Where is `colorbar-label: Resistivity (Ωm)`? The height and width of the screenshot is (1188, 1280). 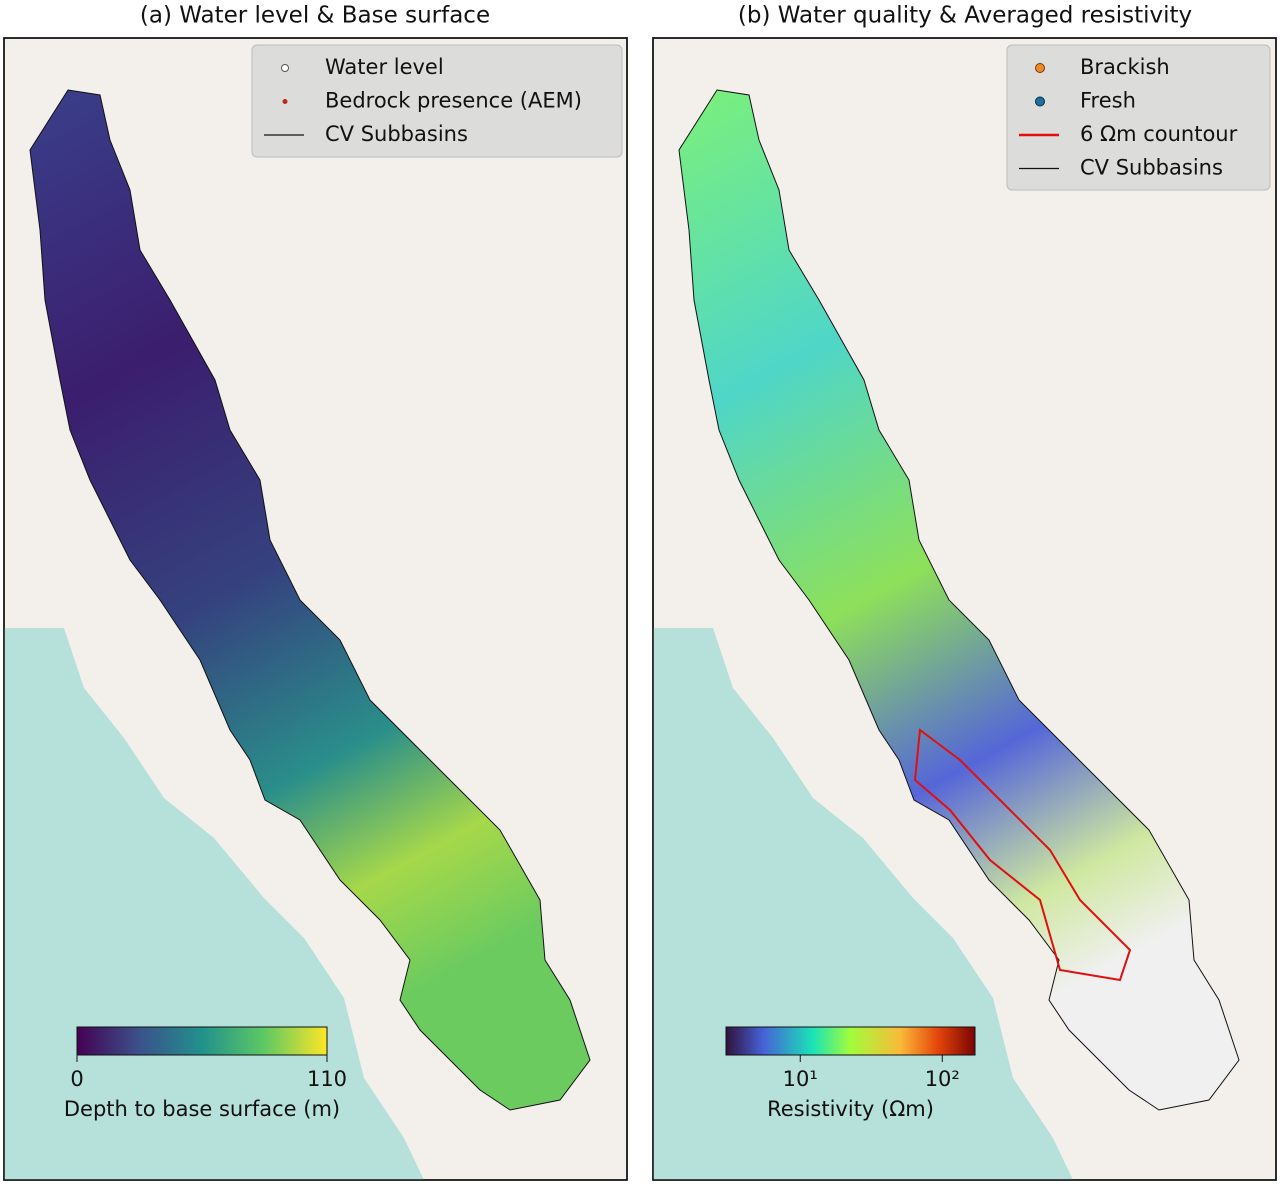 colorbar-label: Resistivity (Ωm) is located at coordinates (850, 1109).